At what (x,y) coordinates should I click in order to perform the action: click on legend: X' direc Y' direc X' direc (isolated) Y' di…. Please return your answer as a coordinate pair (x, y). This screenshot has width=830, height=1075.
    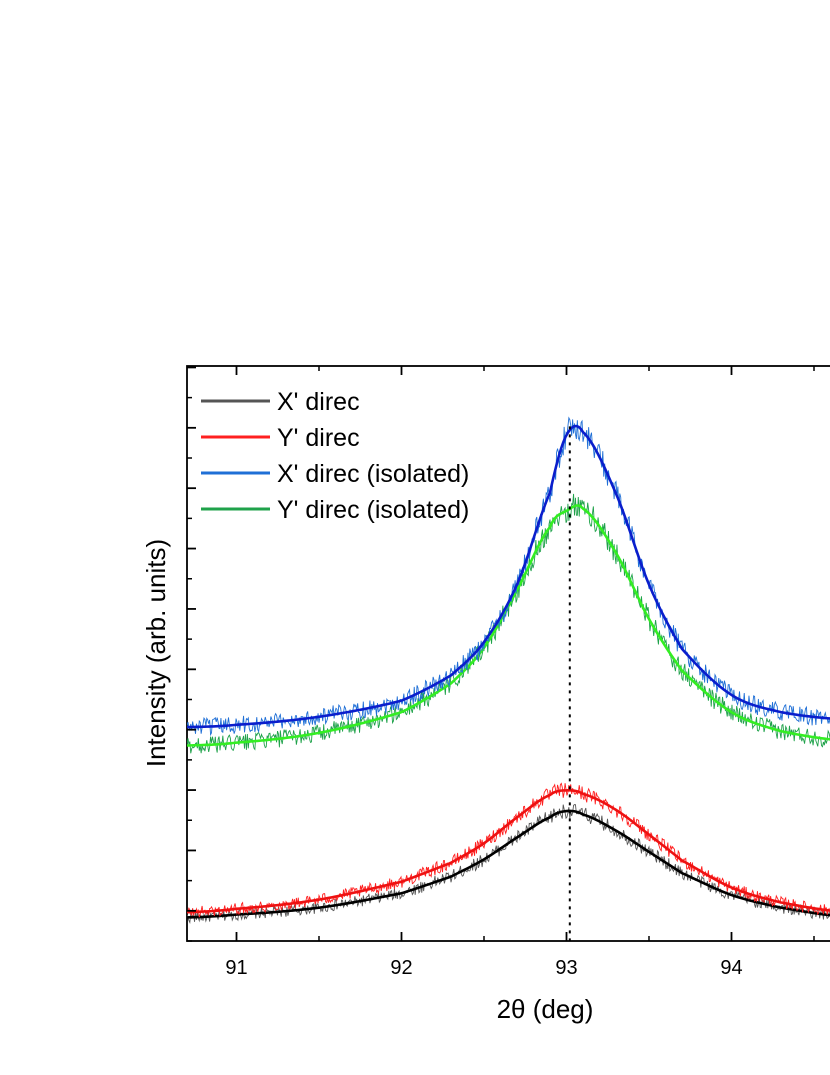
    Looking at the image, I should click on (335, 456).